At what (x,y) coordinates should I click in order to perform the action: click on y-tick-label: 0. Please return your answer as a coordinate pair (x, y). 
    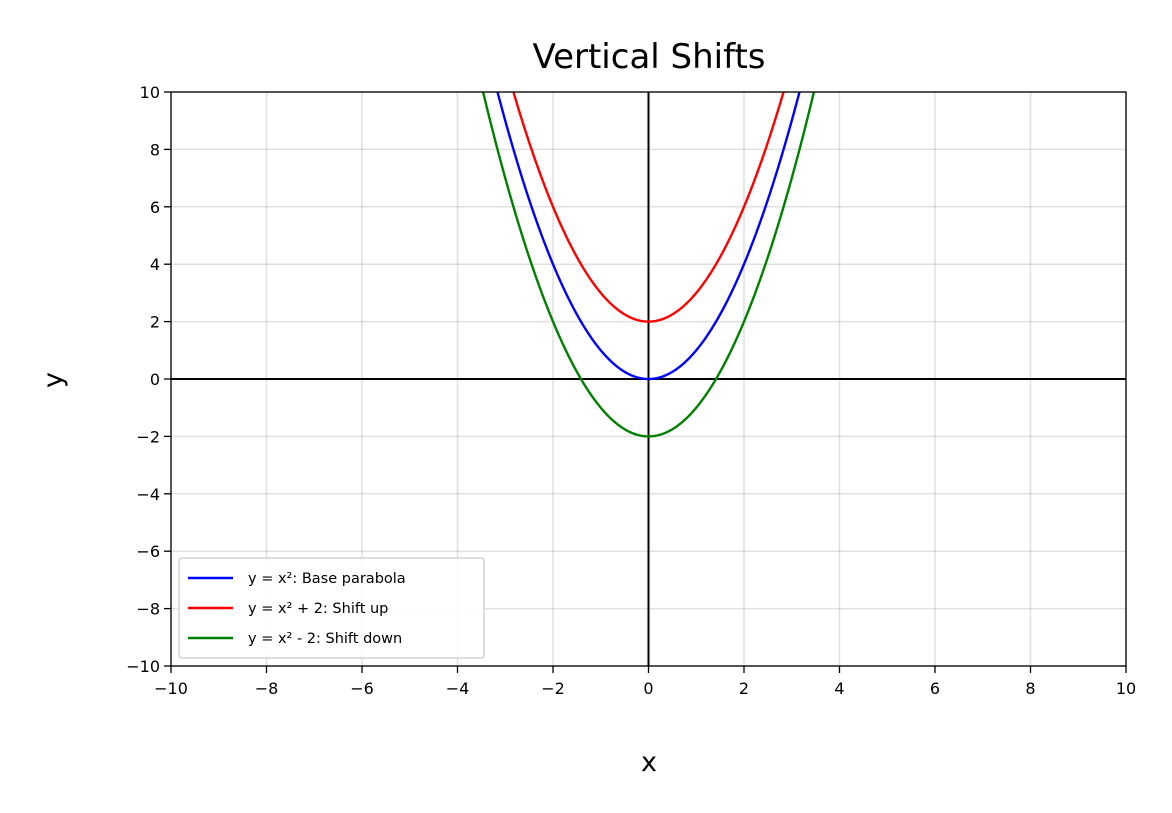
    Looking at the image, I should click on (155, 379).